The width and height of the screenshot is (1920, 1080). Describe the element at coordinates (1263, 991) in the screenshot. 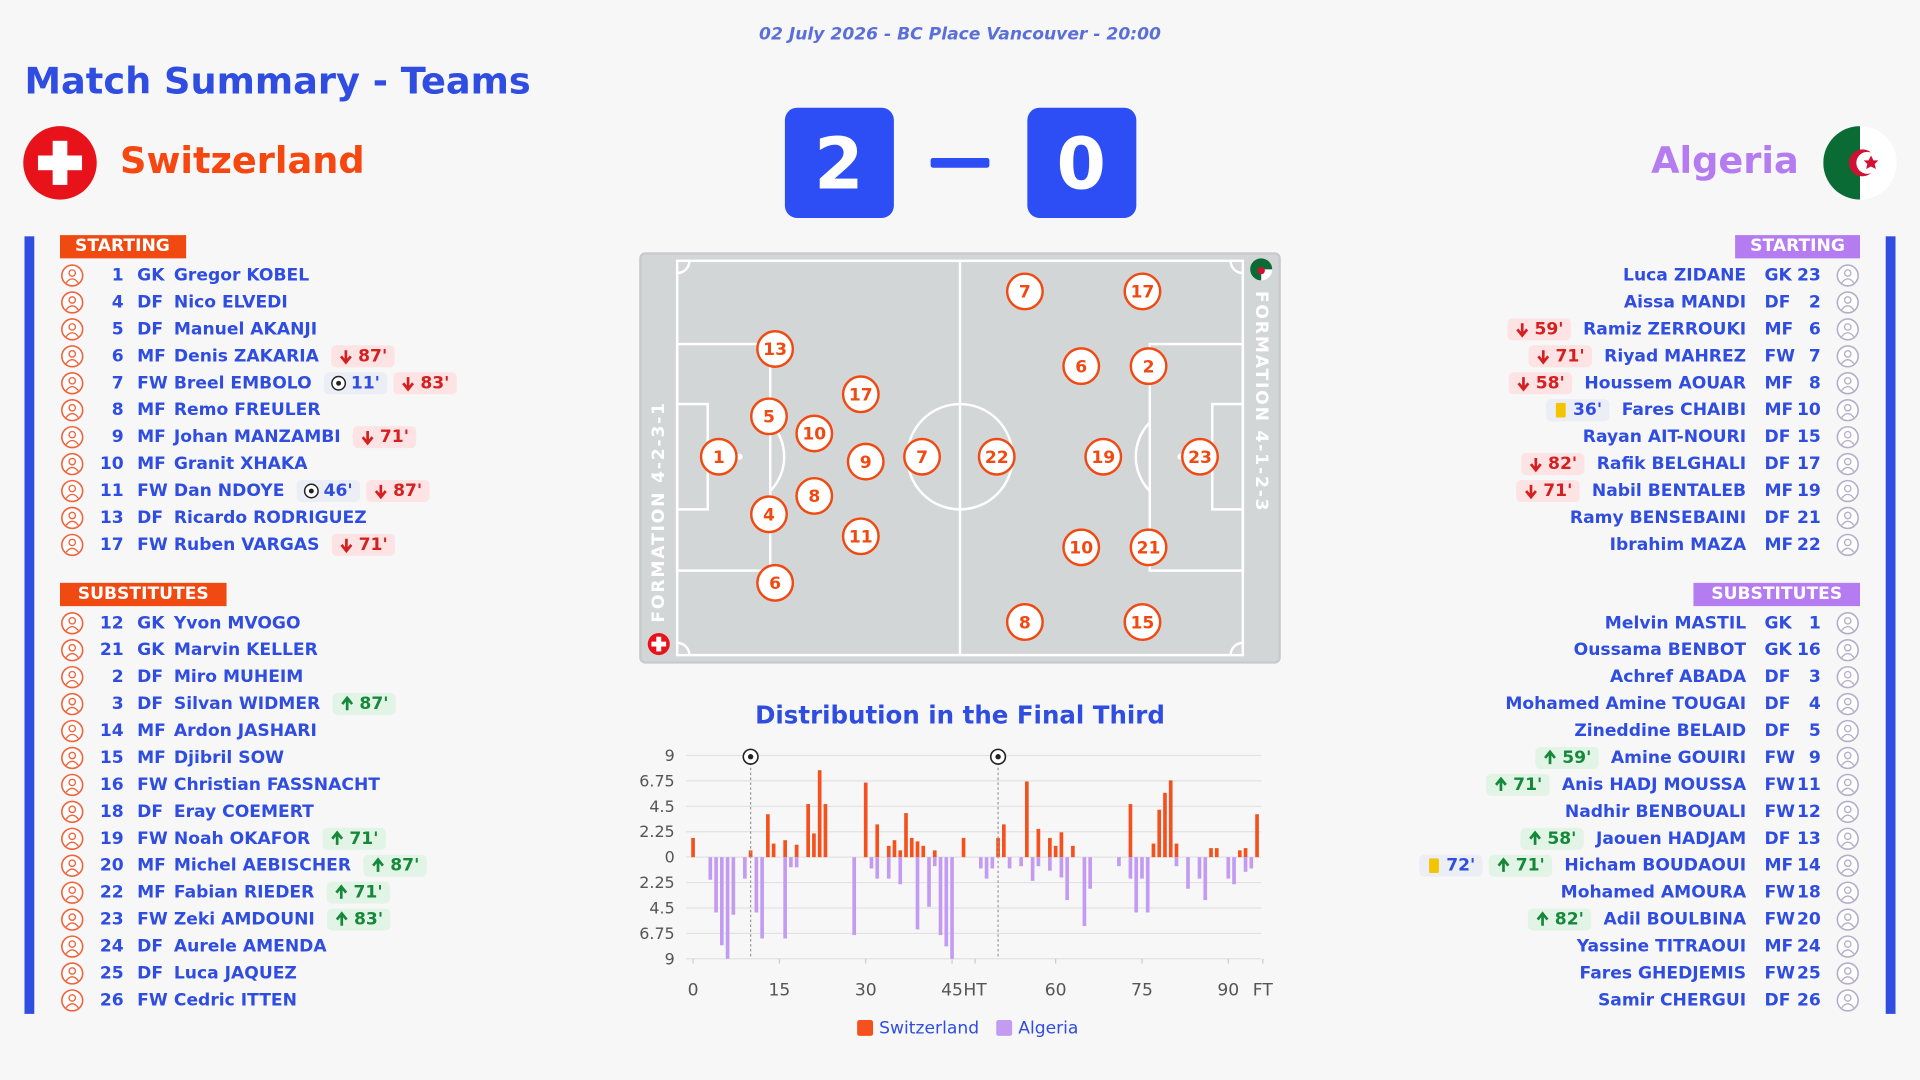

I see `x-tick-label: FT` at that location.